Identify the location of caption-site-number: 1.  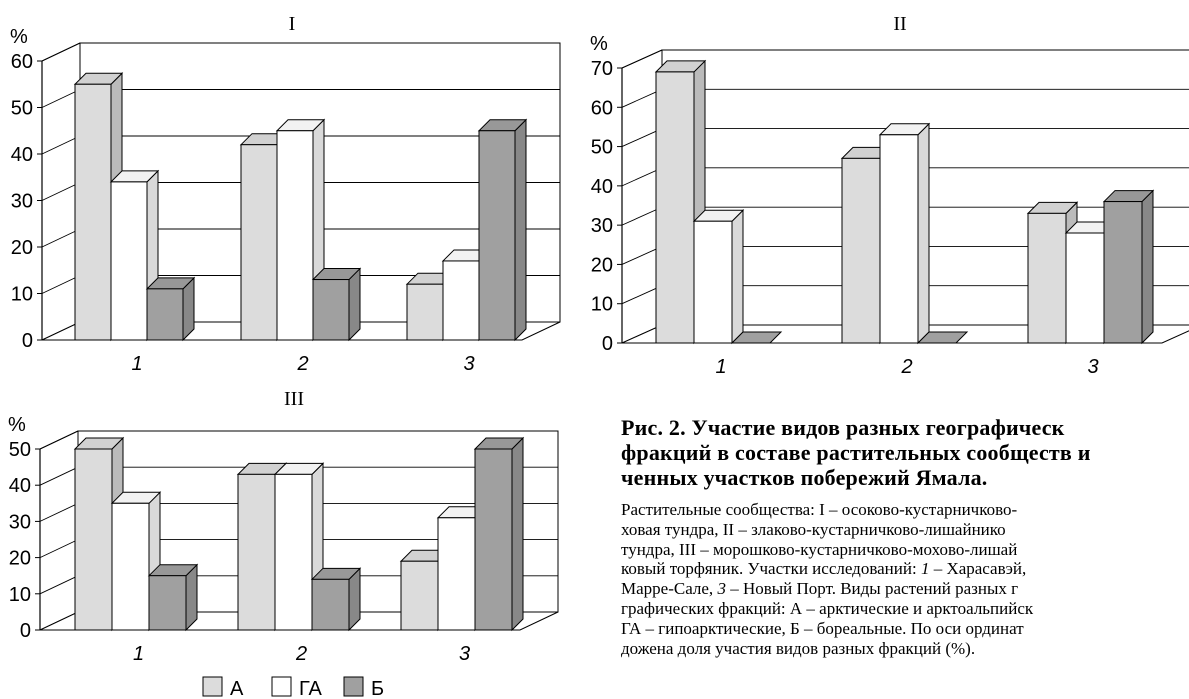
(925, 569).